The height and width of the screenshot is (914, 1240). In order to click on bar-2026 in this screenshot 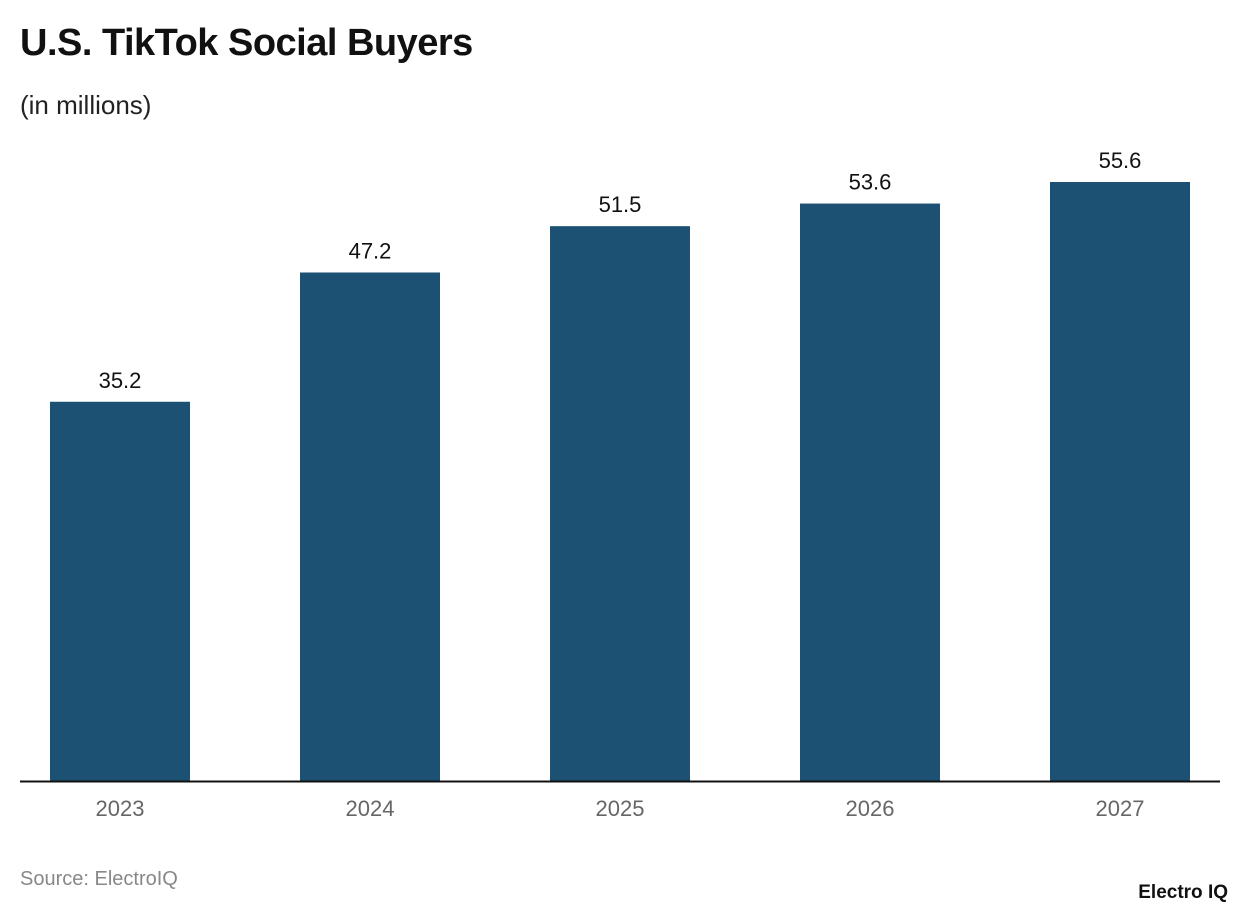, I will do `click(870, 492)`.